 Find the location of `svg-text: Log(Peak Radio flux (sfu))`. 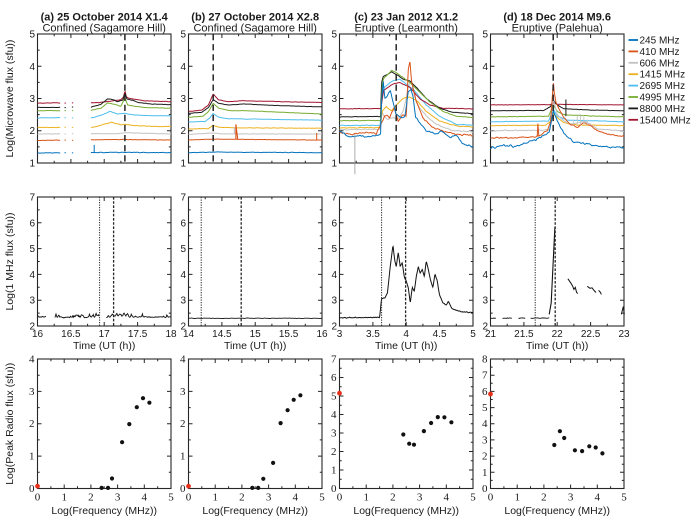

svg-text: Log(Peak Radio flux (sfu)) is located at coordinates (10, 424).